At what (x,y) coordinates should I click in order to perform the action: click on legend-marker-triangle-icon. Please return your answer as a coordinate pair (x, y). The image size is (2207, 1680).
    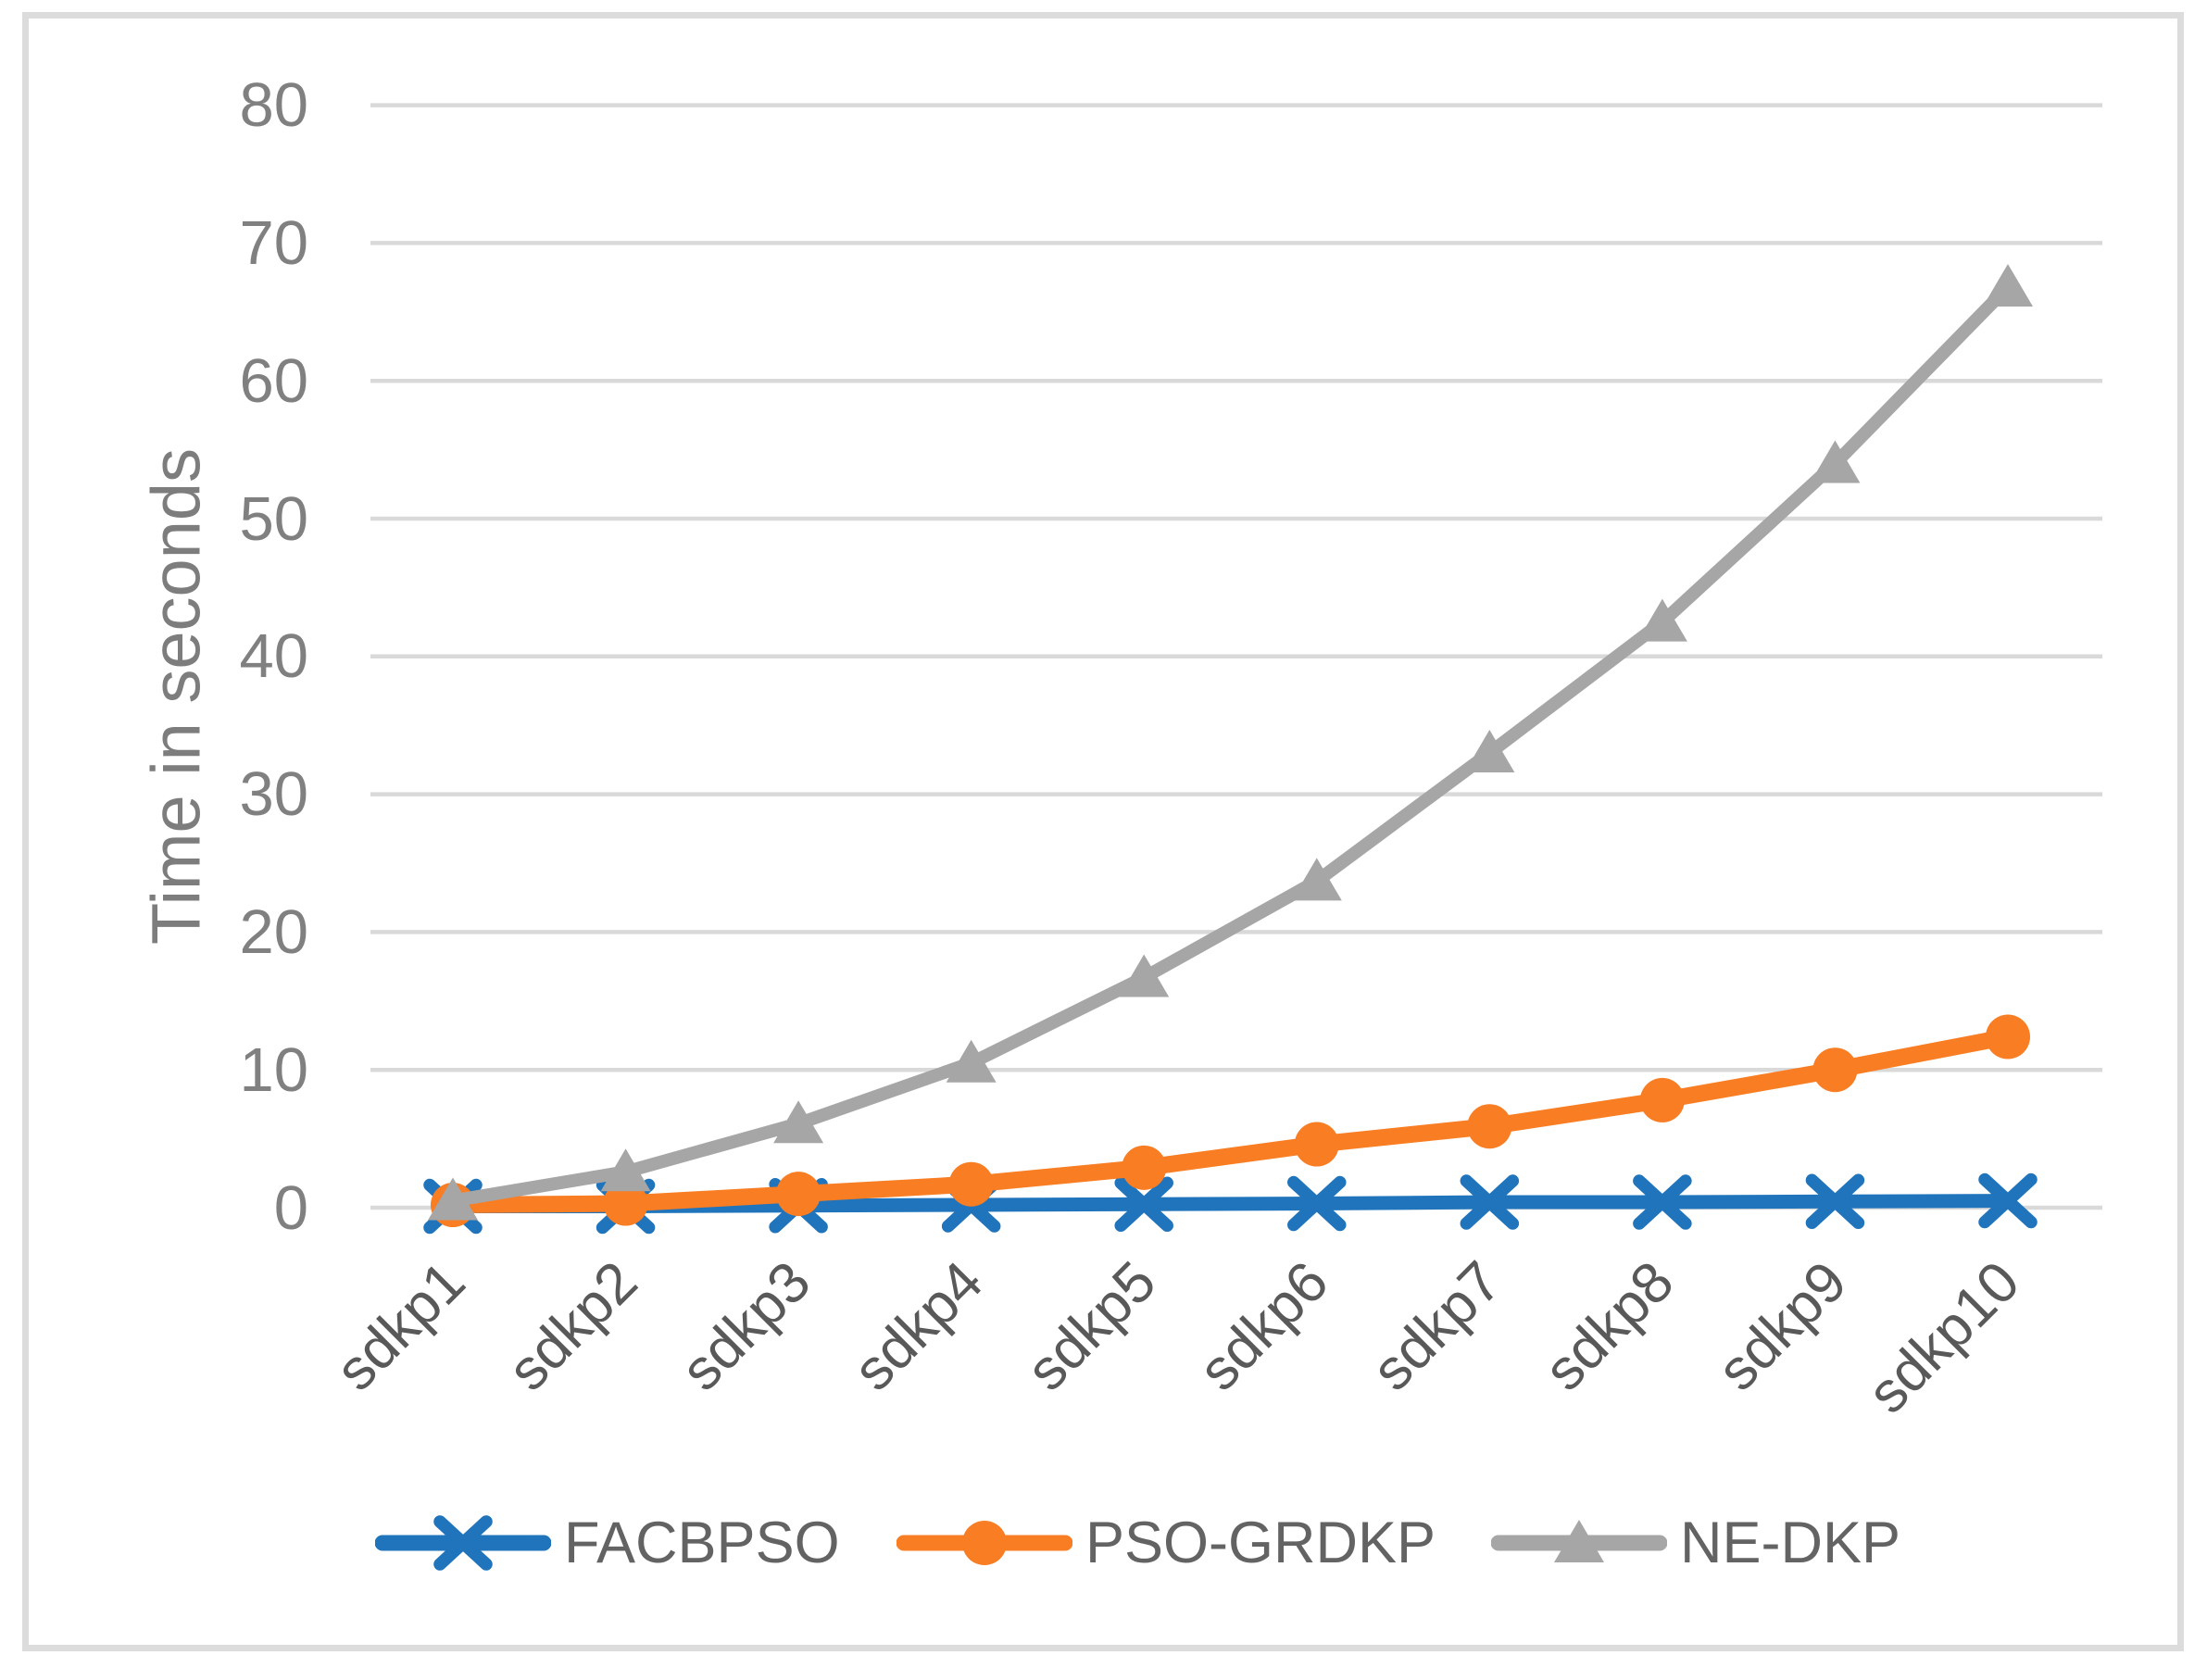
    Looking at the image, I should click on (1579, 1541).